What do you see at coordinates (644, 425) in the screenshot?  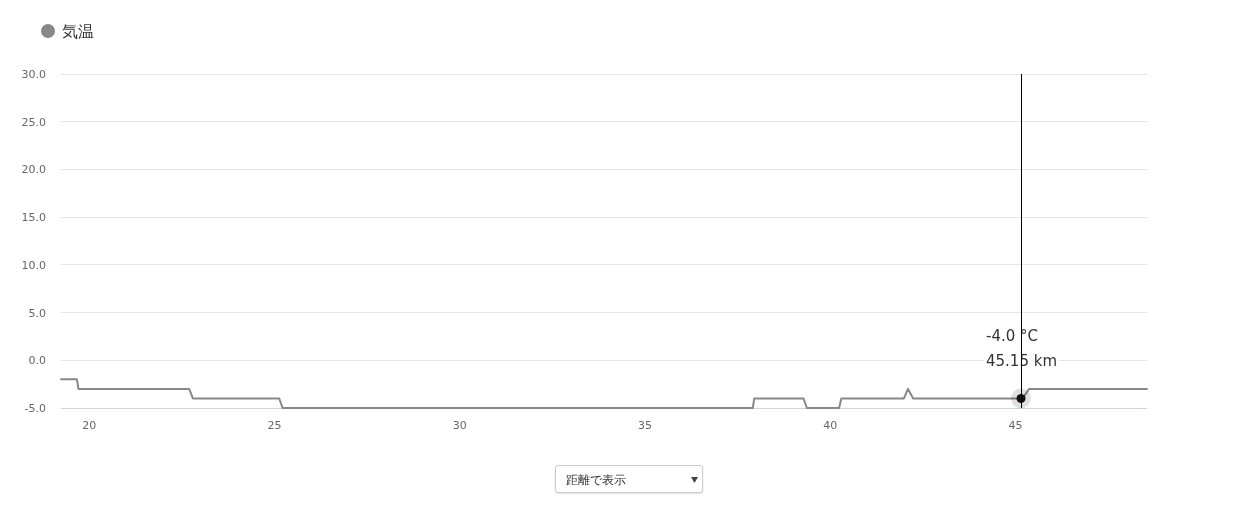 I see `x-tick-label: 35` at bounding box center [644, 425].